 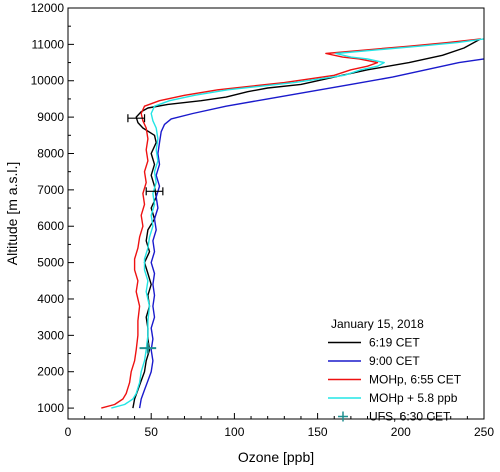 I want to click on legend-label: UFS, 6:30 CET, so click(x=410, y=417).